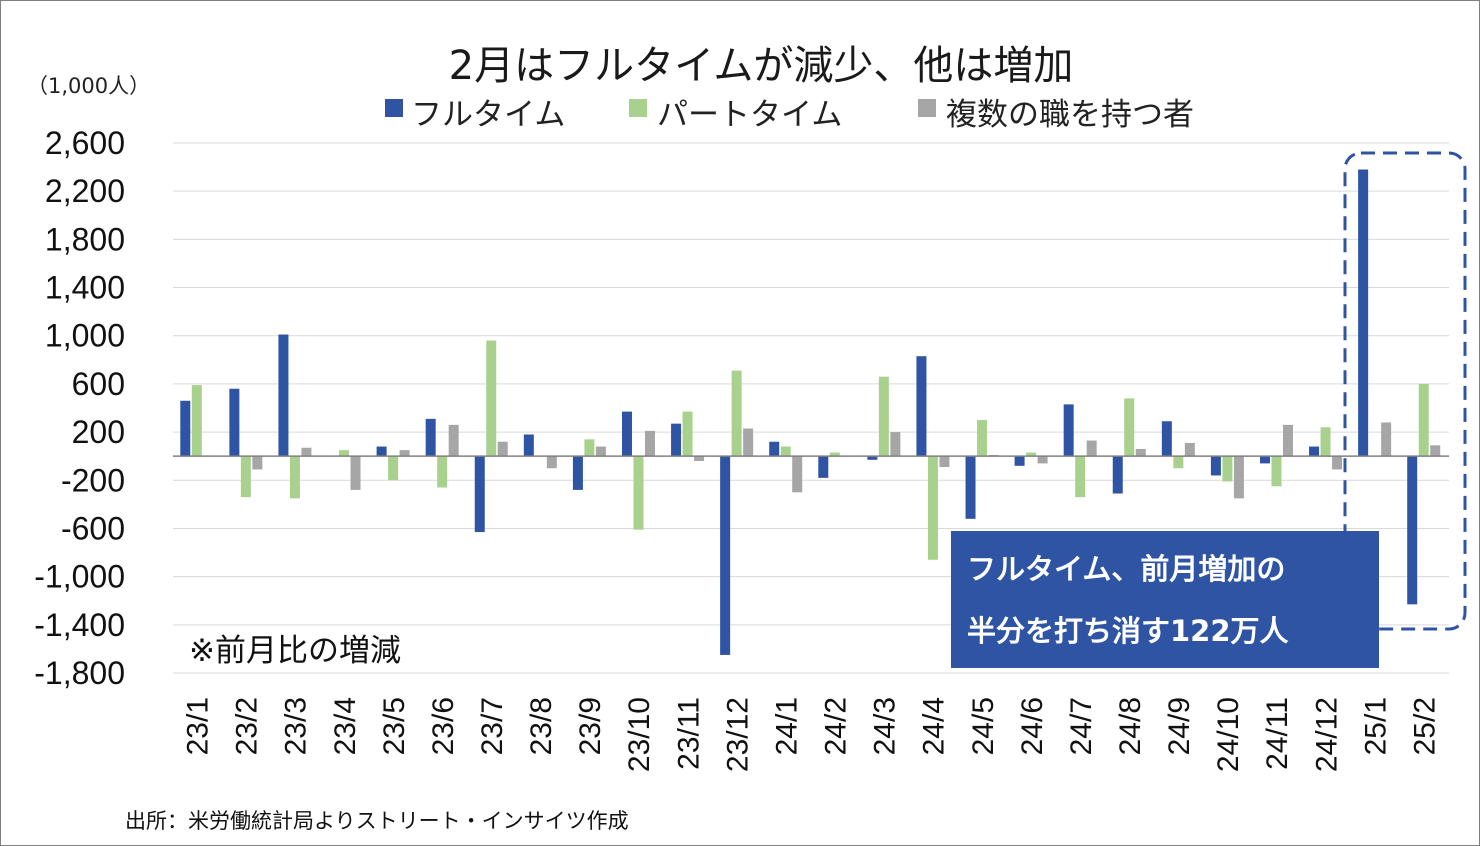 The width and height of the screenshot is (1480, 846). I want to click on x-tick-label: 24/5, so click(983, 726).